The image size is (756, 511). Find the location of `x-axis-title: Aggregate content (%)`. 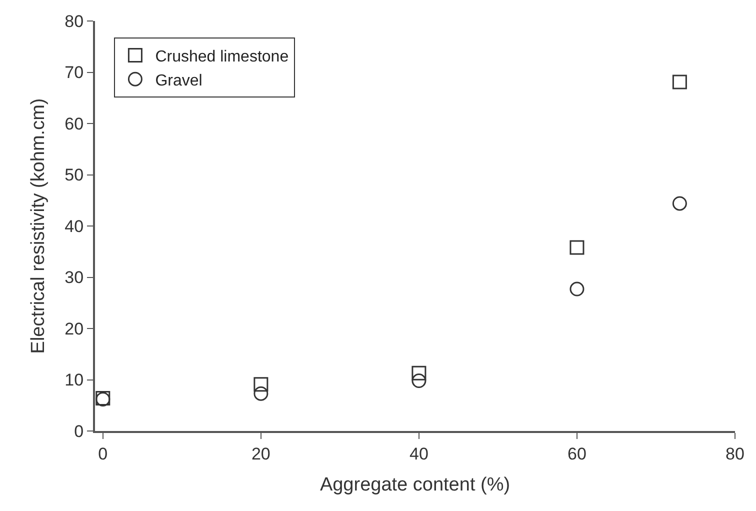

x-axis-title: Aggregate content (%) is located at coordinates (415, 485).